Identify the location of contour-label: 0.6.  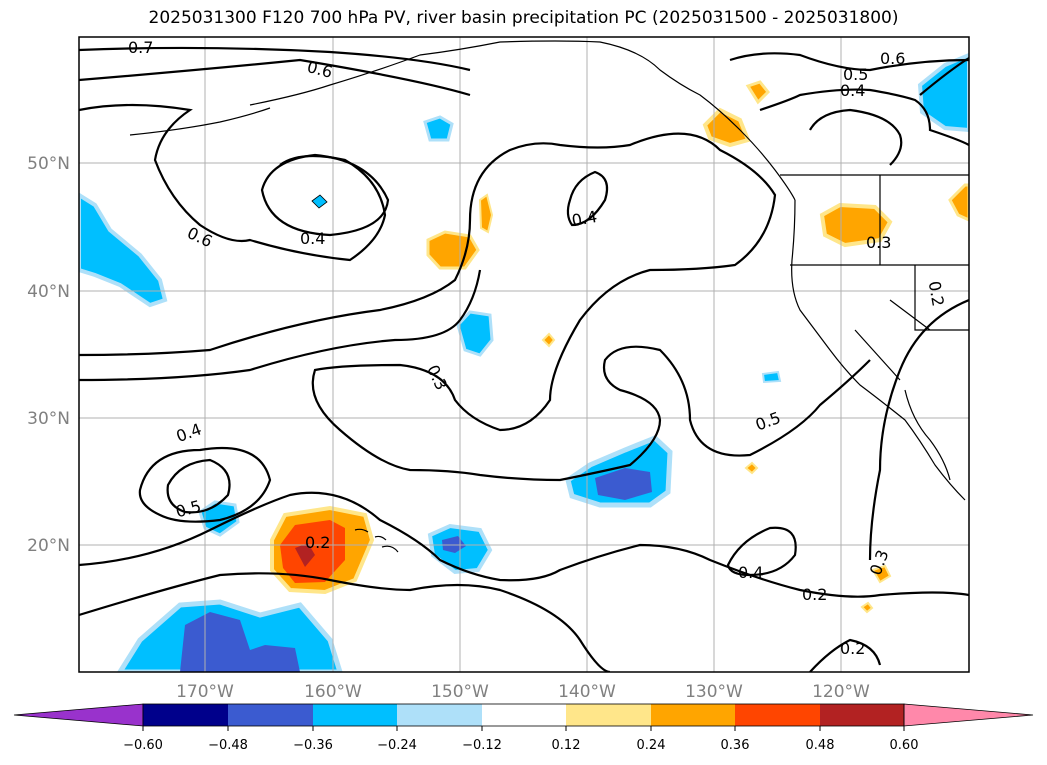
(892, 58).